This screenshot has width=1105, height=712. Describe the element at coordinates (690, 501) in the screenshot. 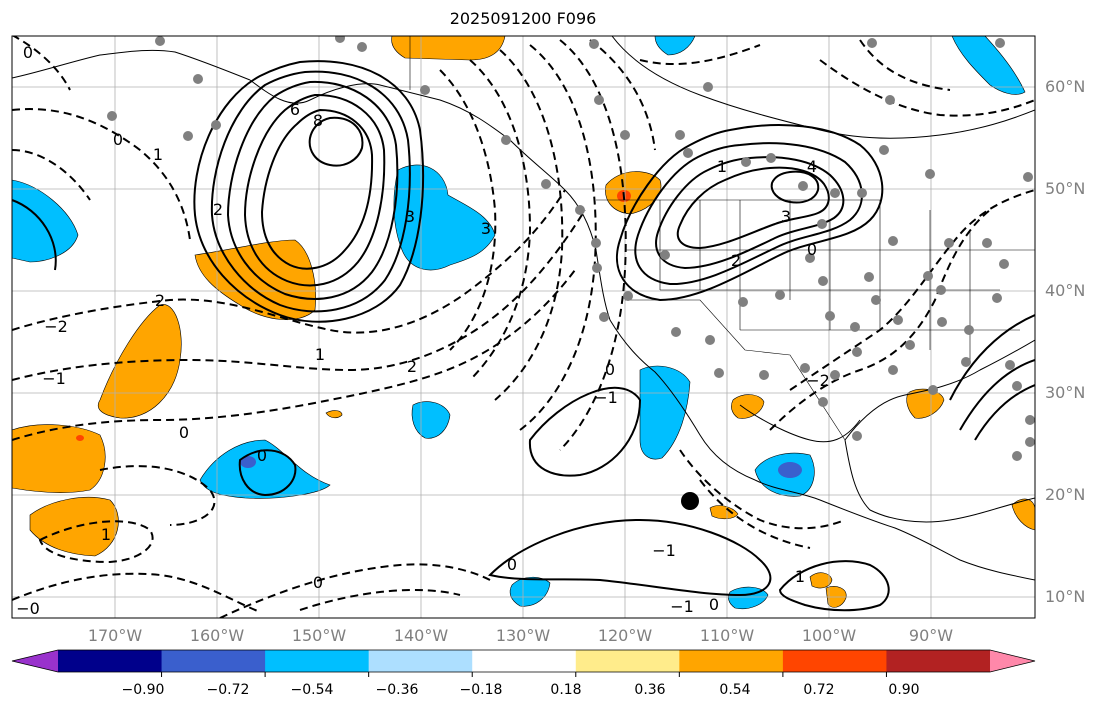

I see `storm-center-marker` at that location.